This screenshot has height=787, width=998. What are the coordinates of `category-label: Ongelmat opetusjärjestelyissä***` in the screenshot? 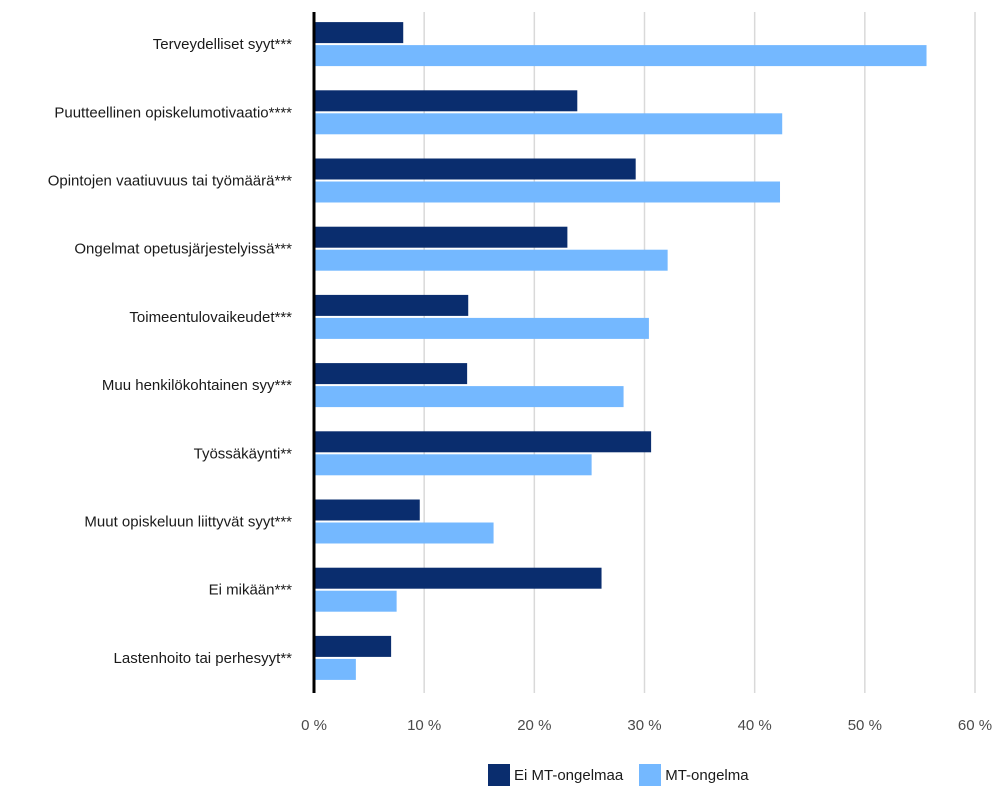 It's located at (183, 249).